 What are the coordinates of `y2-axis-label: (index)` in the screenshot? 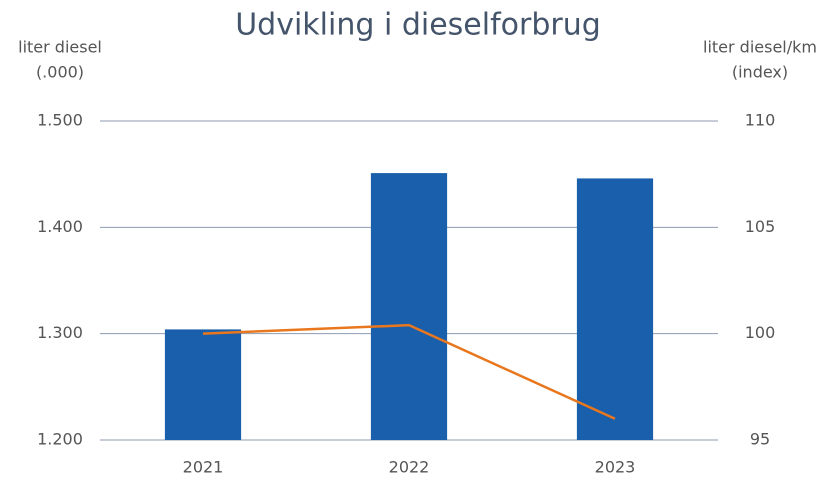 It's located at (760, 72).